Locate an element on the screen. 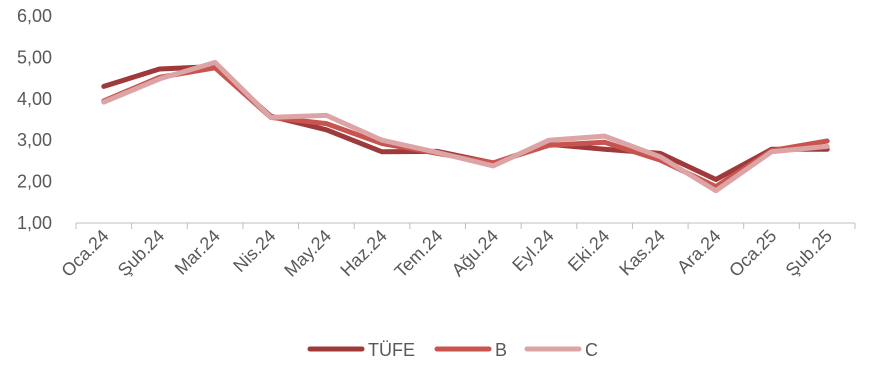 The image size is (880, 365). x-tick-label: Oca.24 is located at coordinates (84, 253).